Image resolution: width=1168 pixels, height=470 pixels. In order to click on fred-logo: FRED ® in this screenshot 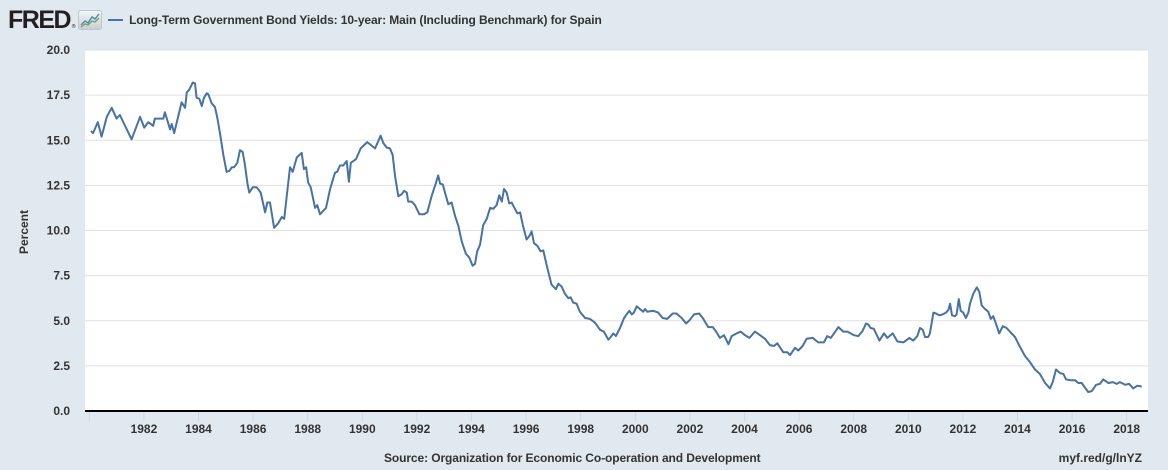, I will do `click(55, 19)`.